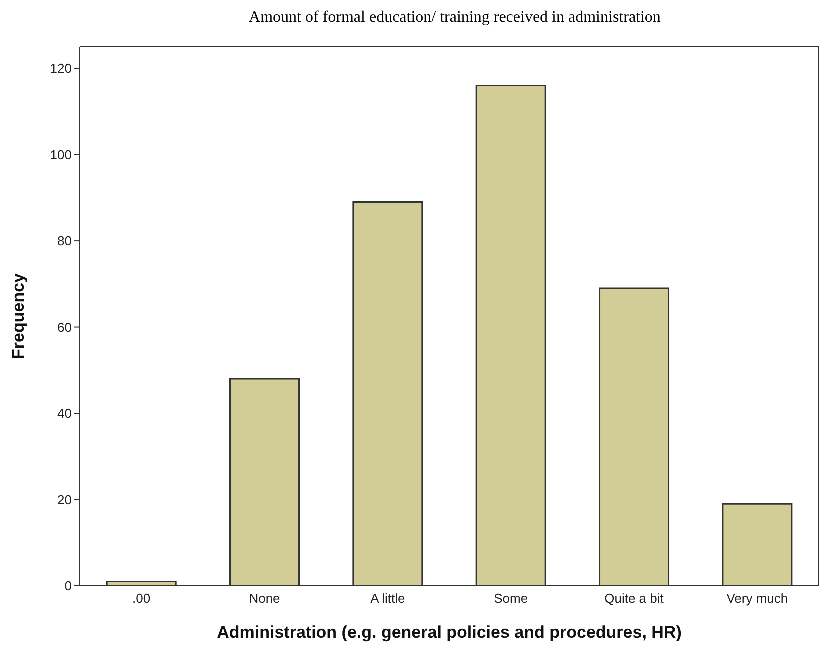 The width and height of the screenshot is (822, 660). Describe the element at coordinates (511, 598) in the screenshot. I see `x-tick-label: Some` at that location.